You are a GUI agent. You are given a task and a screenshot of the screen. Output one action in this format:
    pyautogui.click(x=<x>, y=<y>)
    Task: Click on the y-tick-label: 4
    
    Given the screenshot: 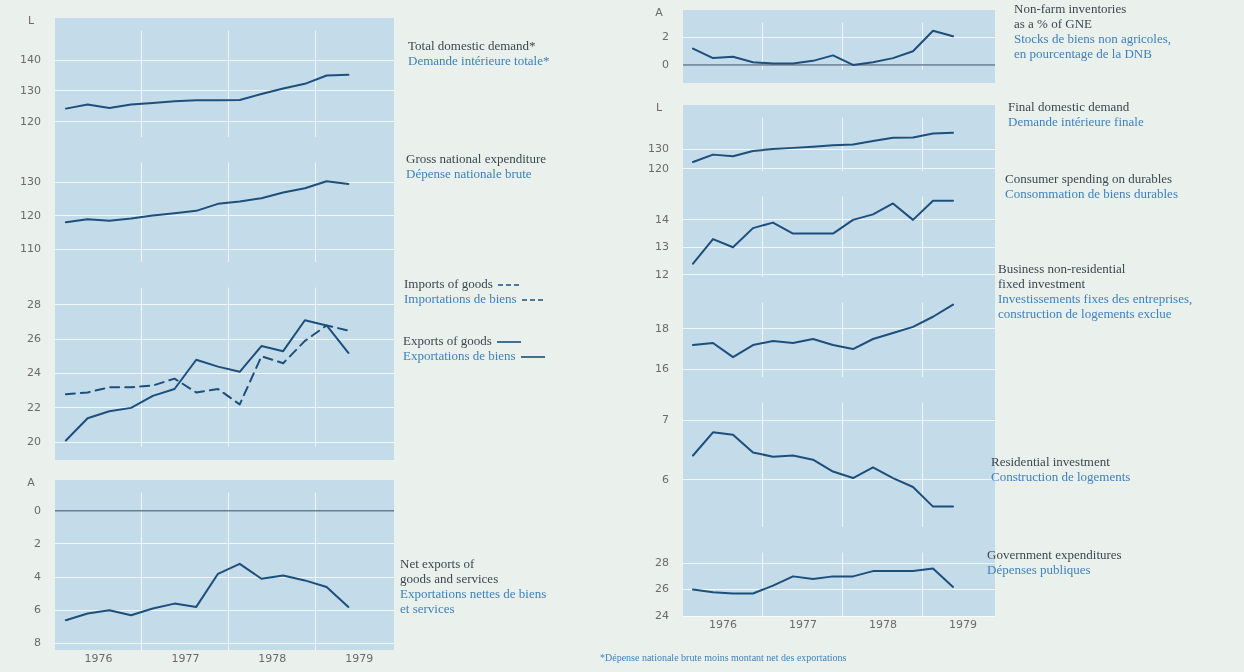 What is the action you would take?
    pyautogui.click(x=37, y=576)
    